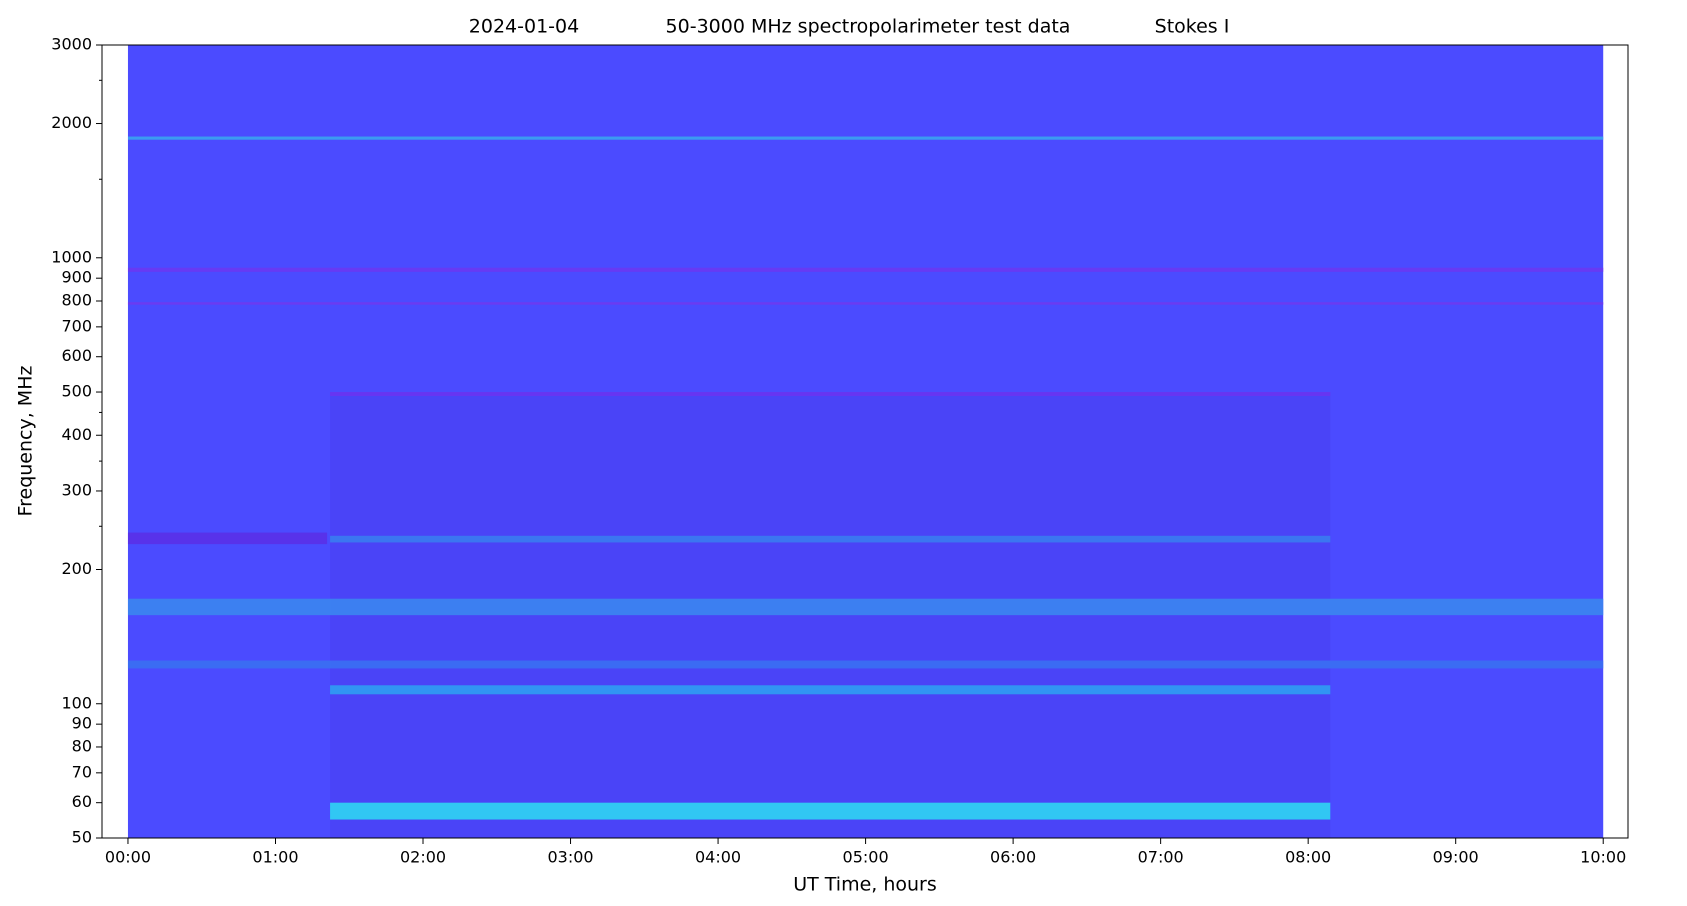 The height and width of the screenshot is (906, 1687). I want to click on x-tick-label: 07:00, so click(1161, 857).